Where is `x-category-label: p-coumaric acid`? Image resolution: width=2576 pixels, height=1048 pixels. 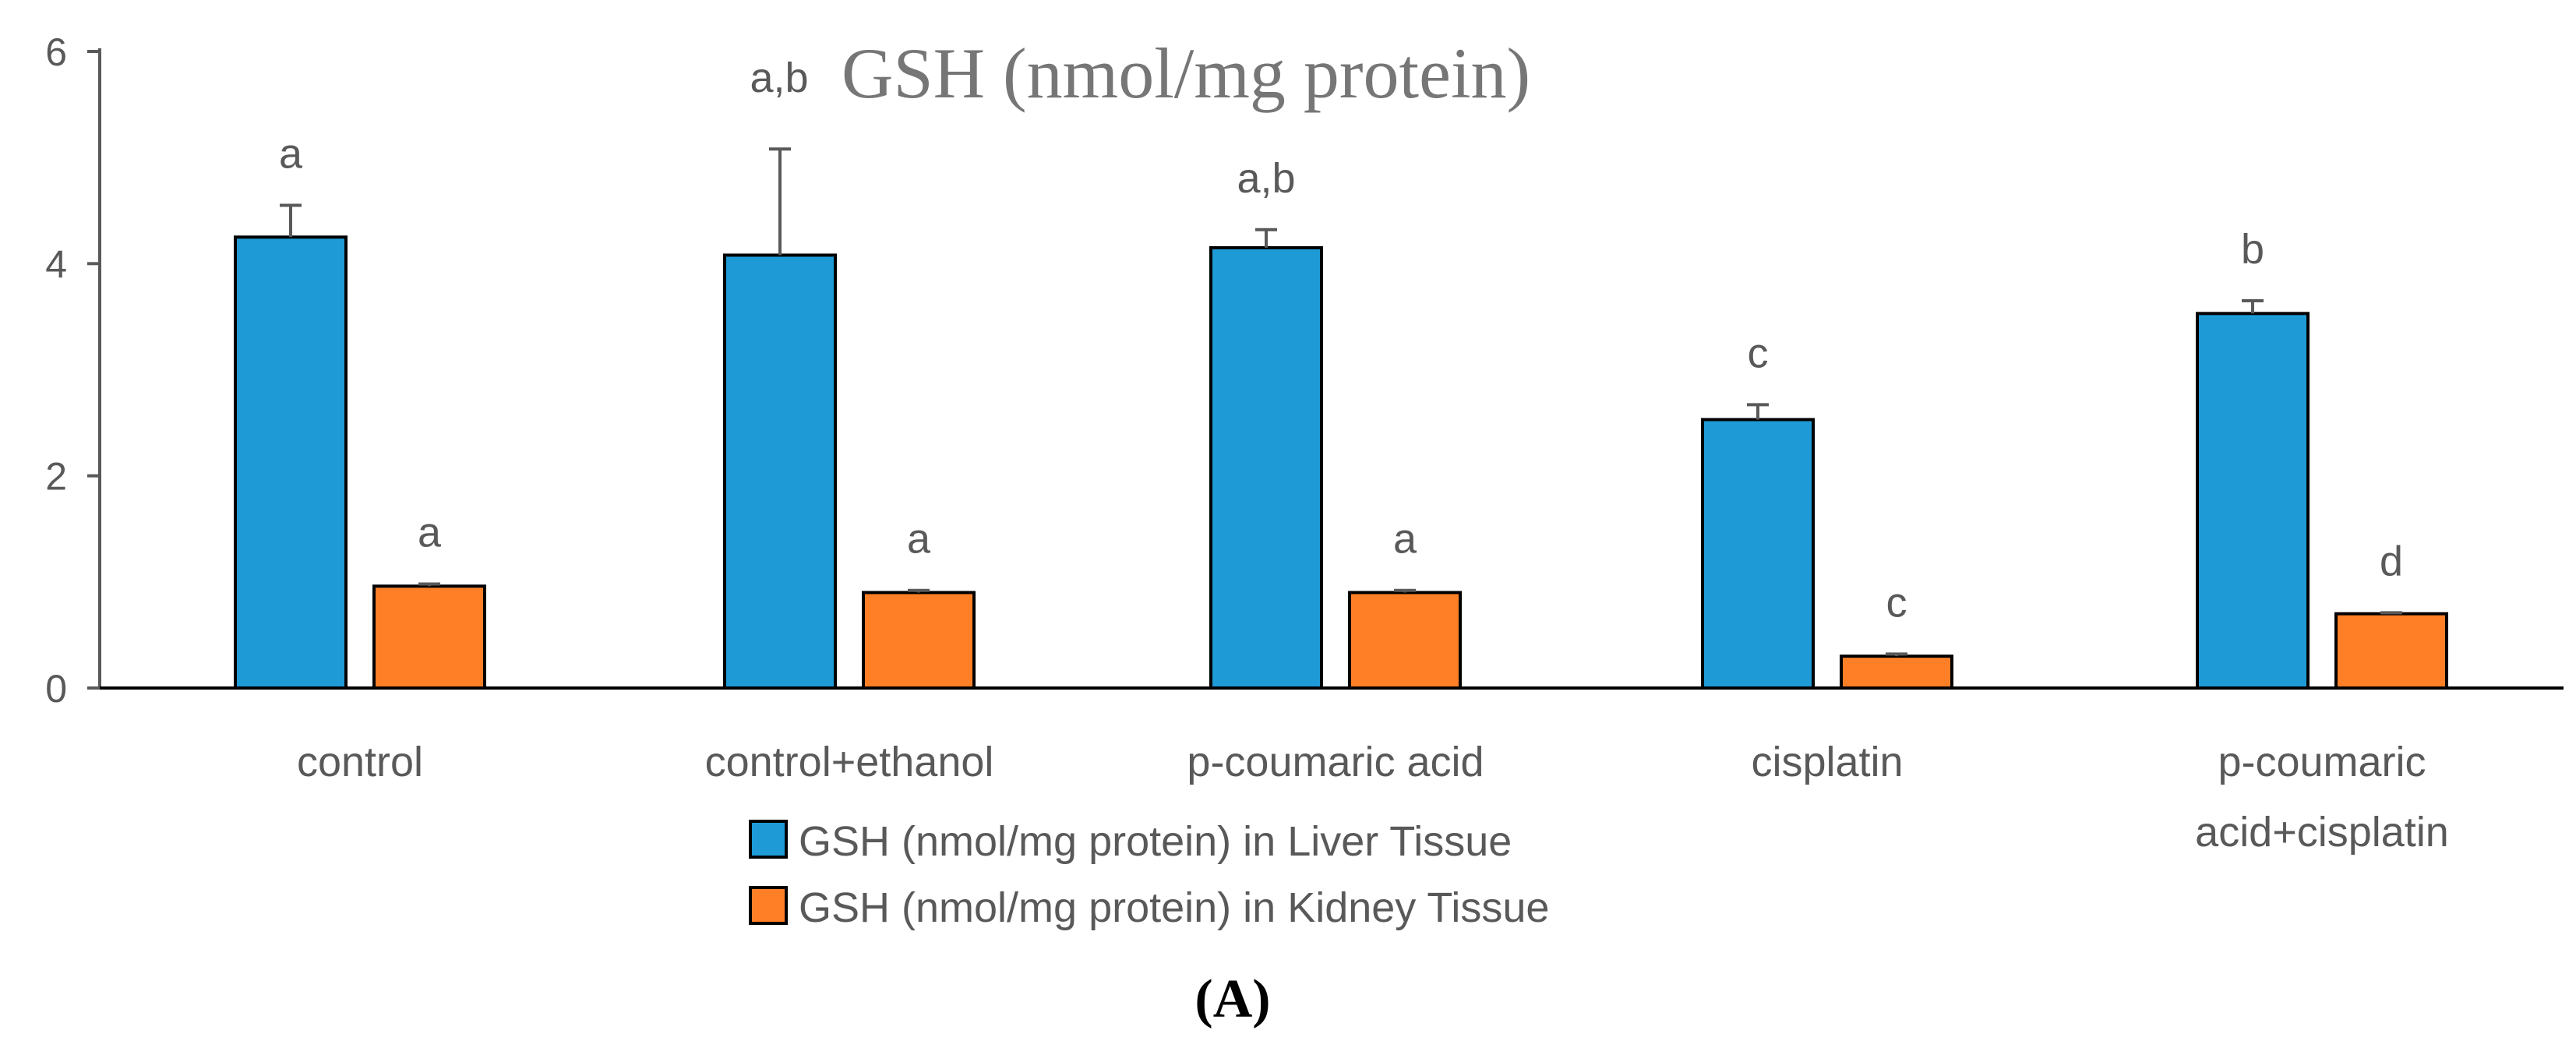 x-category-label: p-coumaric acid is located at coordinates (1335, 762).